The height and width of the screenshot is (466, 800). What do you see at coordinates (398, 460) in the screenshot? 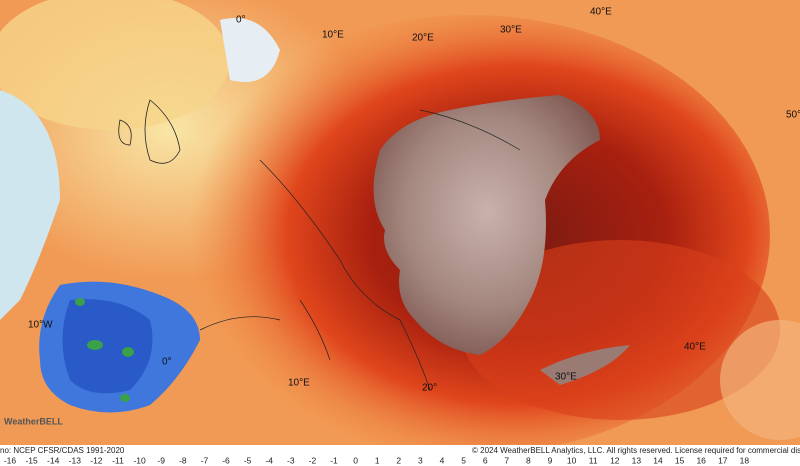
I see `scale-label: 2` at bounding box center [398, 460].